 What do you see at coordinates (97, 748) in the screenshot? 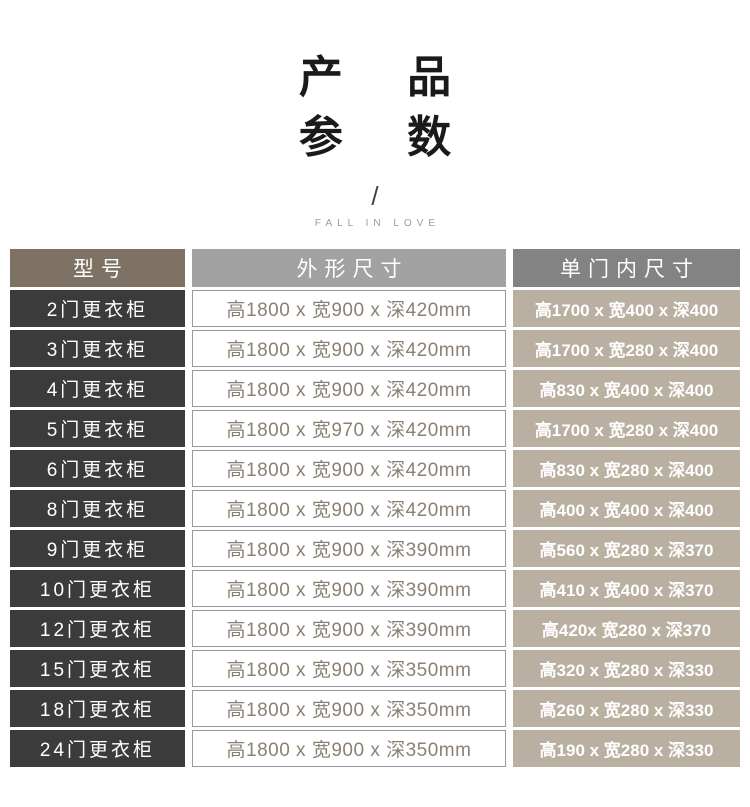
I see `model-cell: 24门更衣柜` at bounding box center [97, 748].